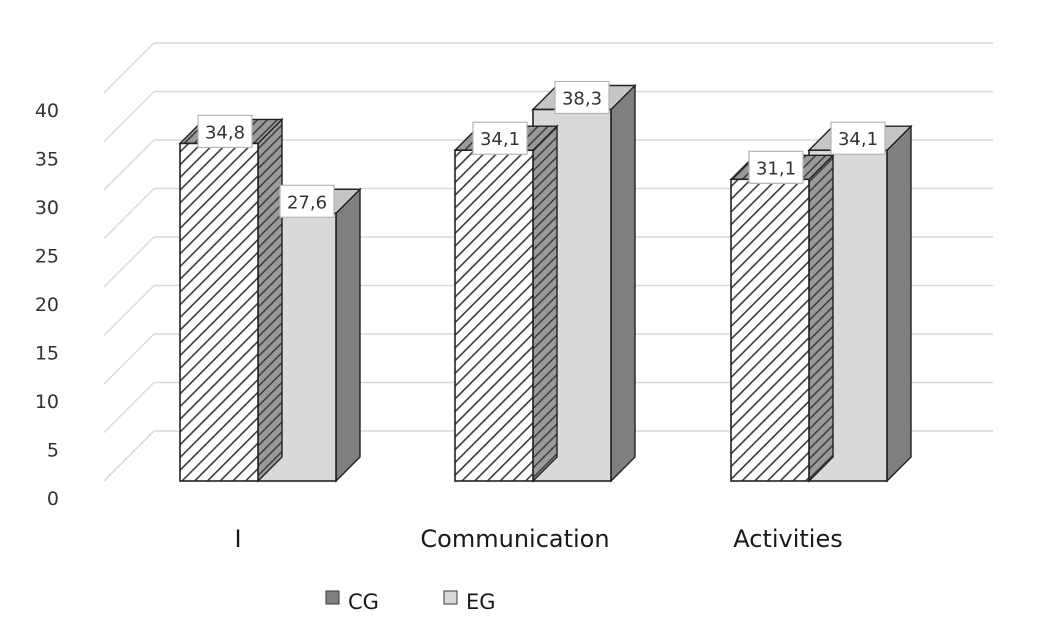 The image size is (1041, 638). I want to click on data-labels: 34,8 27,6 34,1 38,3 31,1 34,1, so click(541, 149).